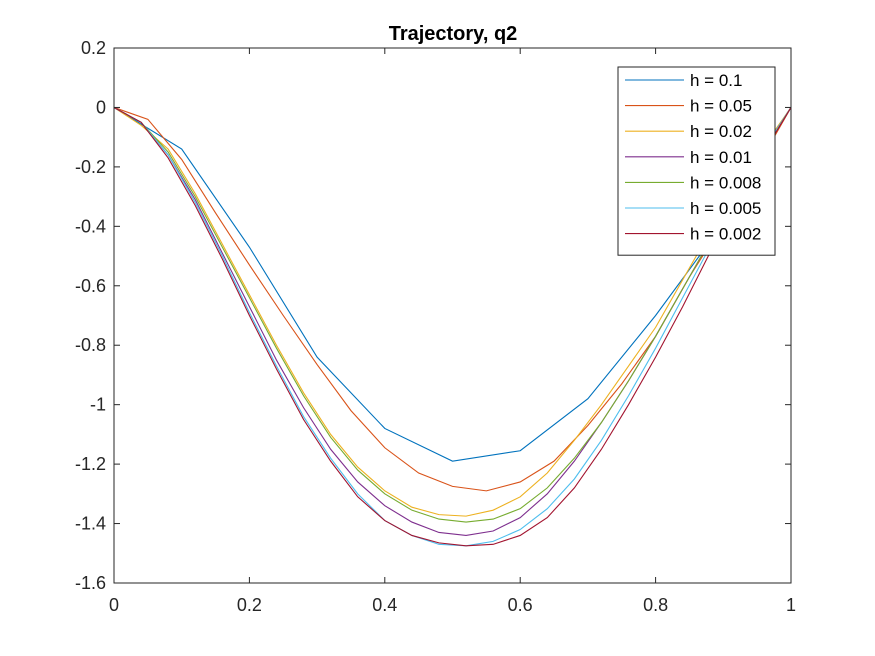 The width and height of the screenshot is (875, 656). What do you see at coordinates (721, 131) in the screenshot?
I see `legend-entry-label: h = 0.02` at bounding box center [721, 131].